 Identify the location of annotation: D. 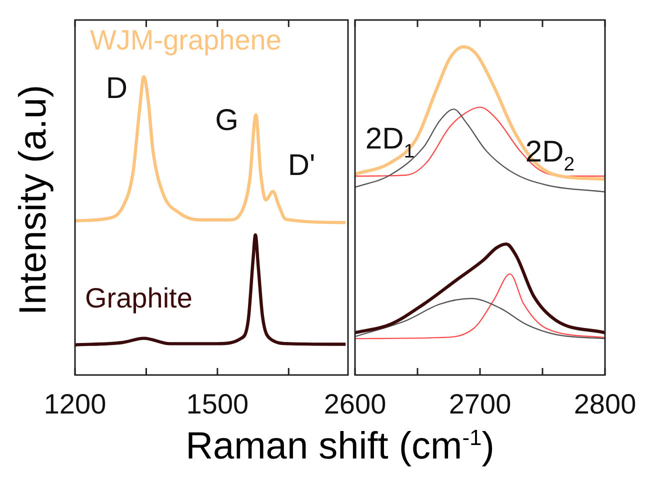
(117, 89).